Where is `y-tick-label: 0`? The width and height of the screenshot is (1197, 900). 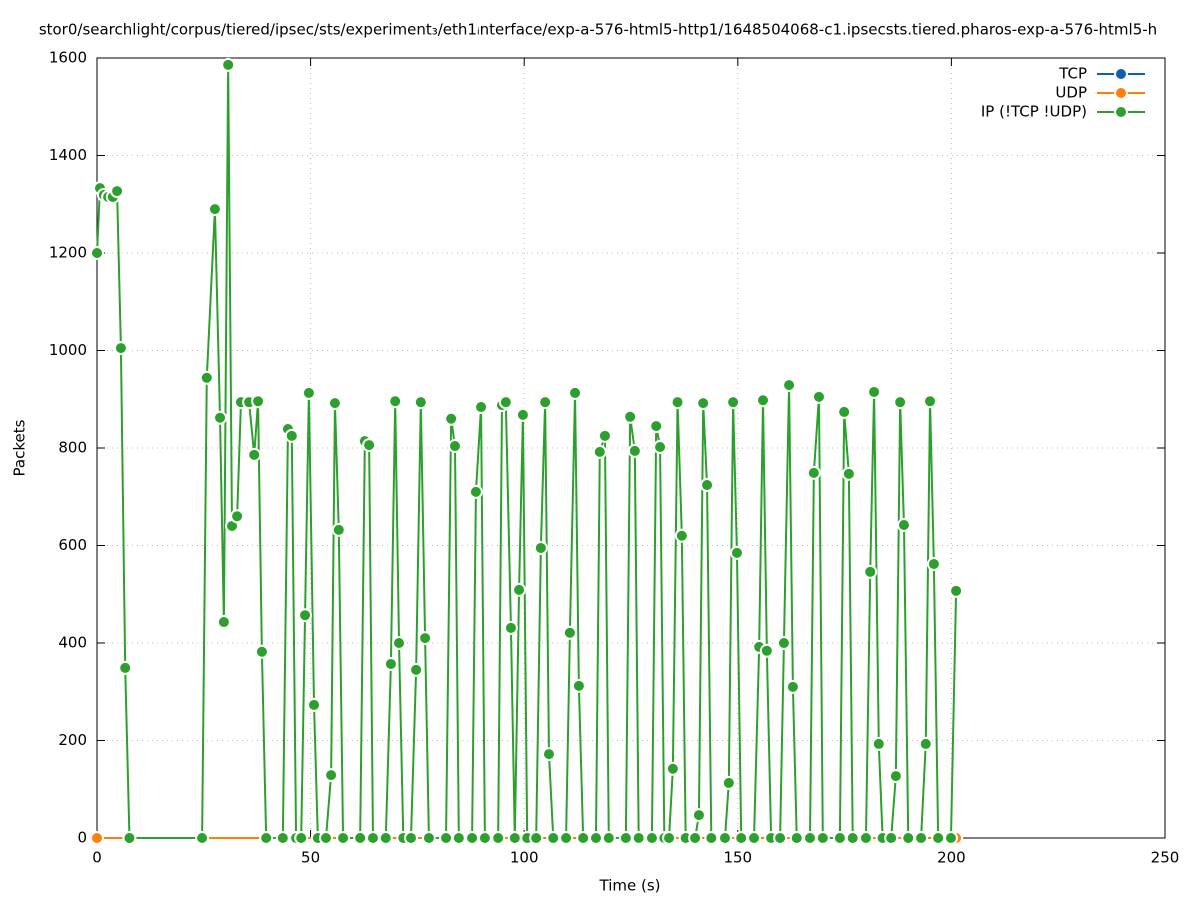 y-tick-label: 0 is located at coordinates (82, 838).